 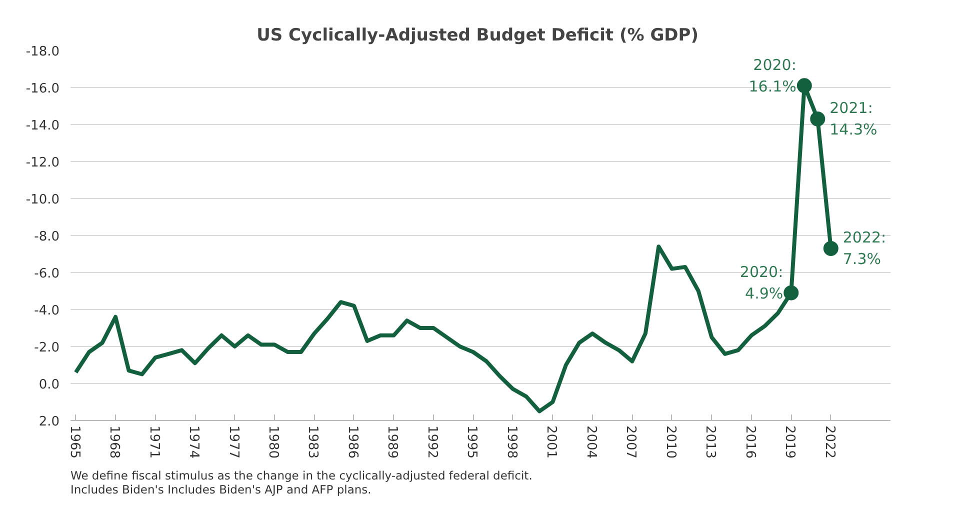 I want to click on x-tick-label: 2001, so click(x=551, y=442).